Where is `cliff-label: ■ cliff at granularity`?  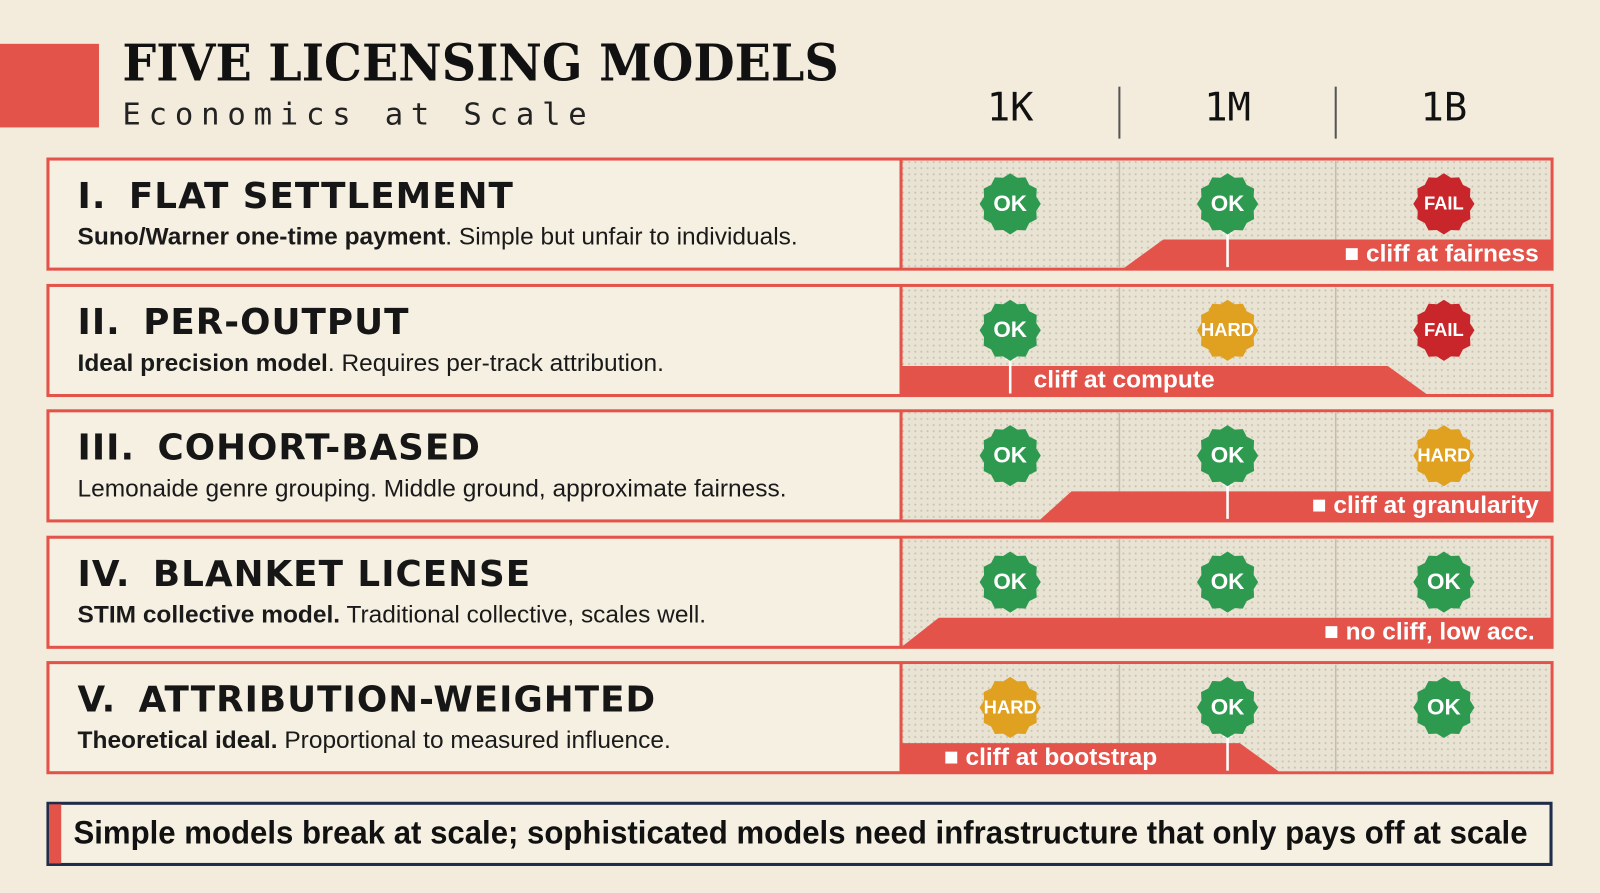 cliff-label: ■ cliff at granularity is located at coordinates (1425, 505).